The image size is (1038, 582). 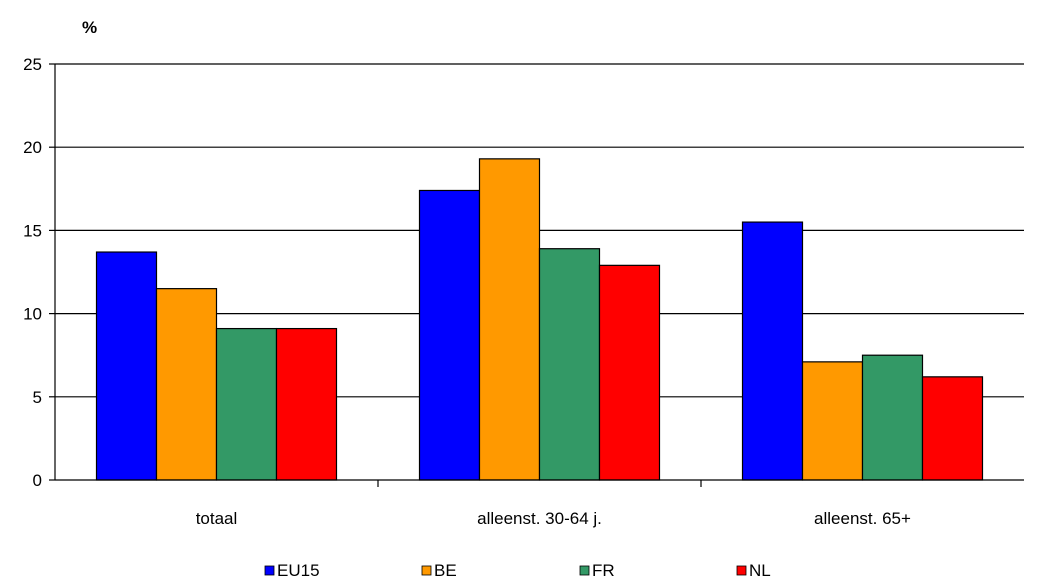 What do you see at coordinates (32, 147) in the screenshot?
I see `y-tick-label: 20` at bounding box center [32, 147].